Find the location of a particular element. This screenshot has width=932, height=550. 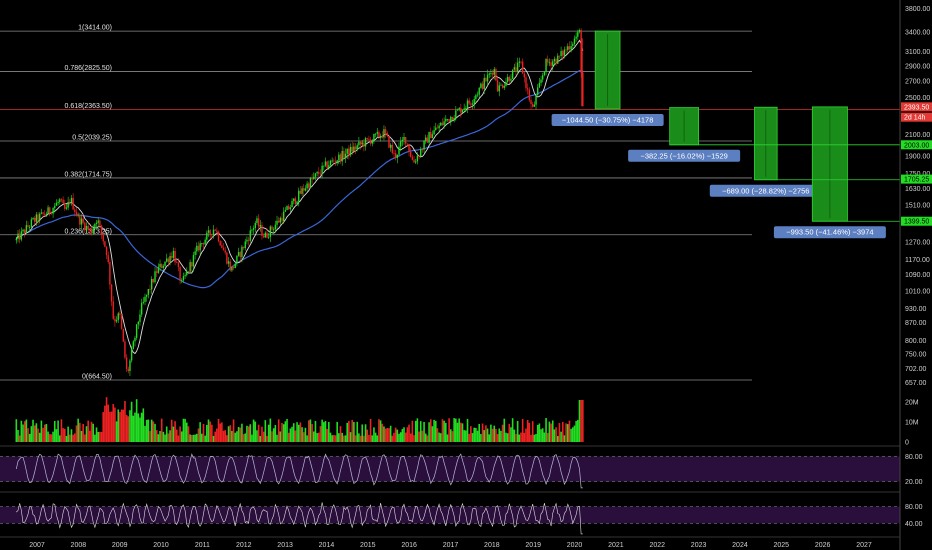

volume-tick-label: 10M is located at coordinates (912, 423).